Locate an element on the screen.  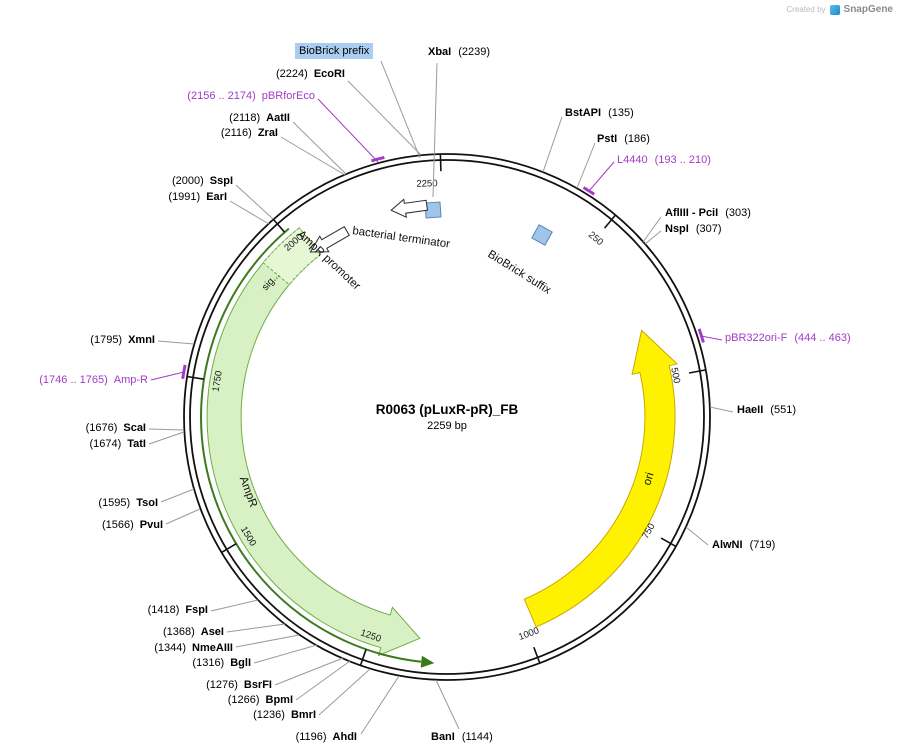
site-label-asei: (1368) AseI is located at coordinates (193, 632).